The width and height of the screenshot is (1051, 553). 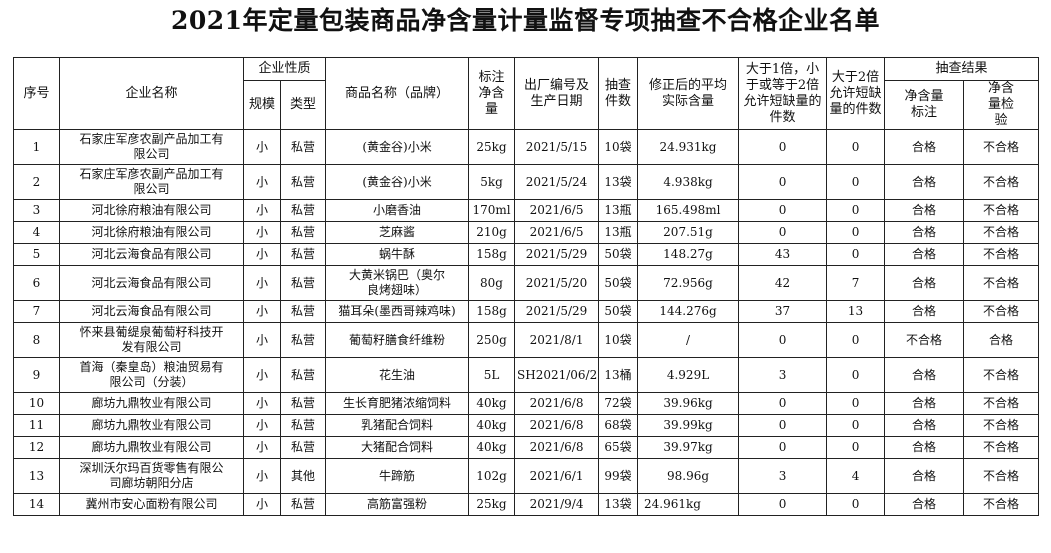 What do you see at coordinates (303, 476) in the screenshot?
I see `cell-type: 其他` at bounding box center [303, 476].